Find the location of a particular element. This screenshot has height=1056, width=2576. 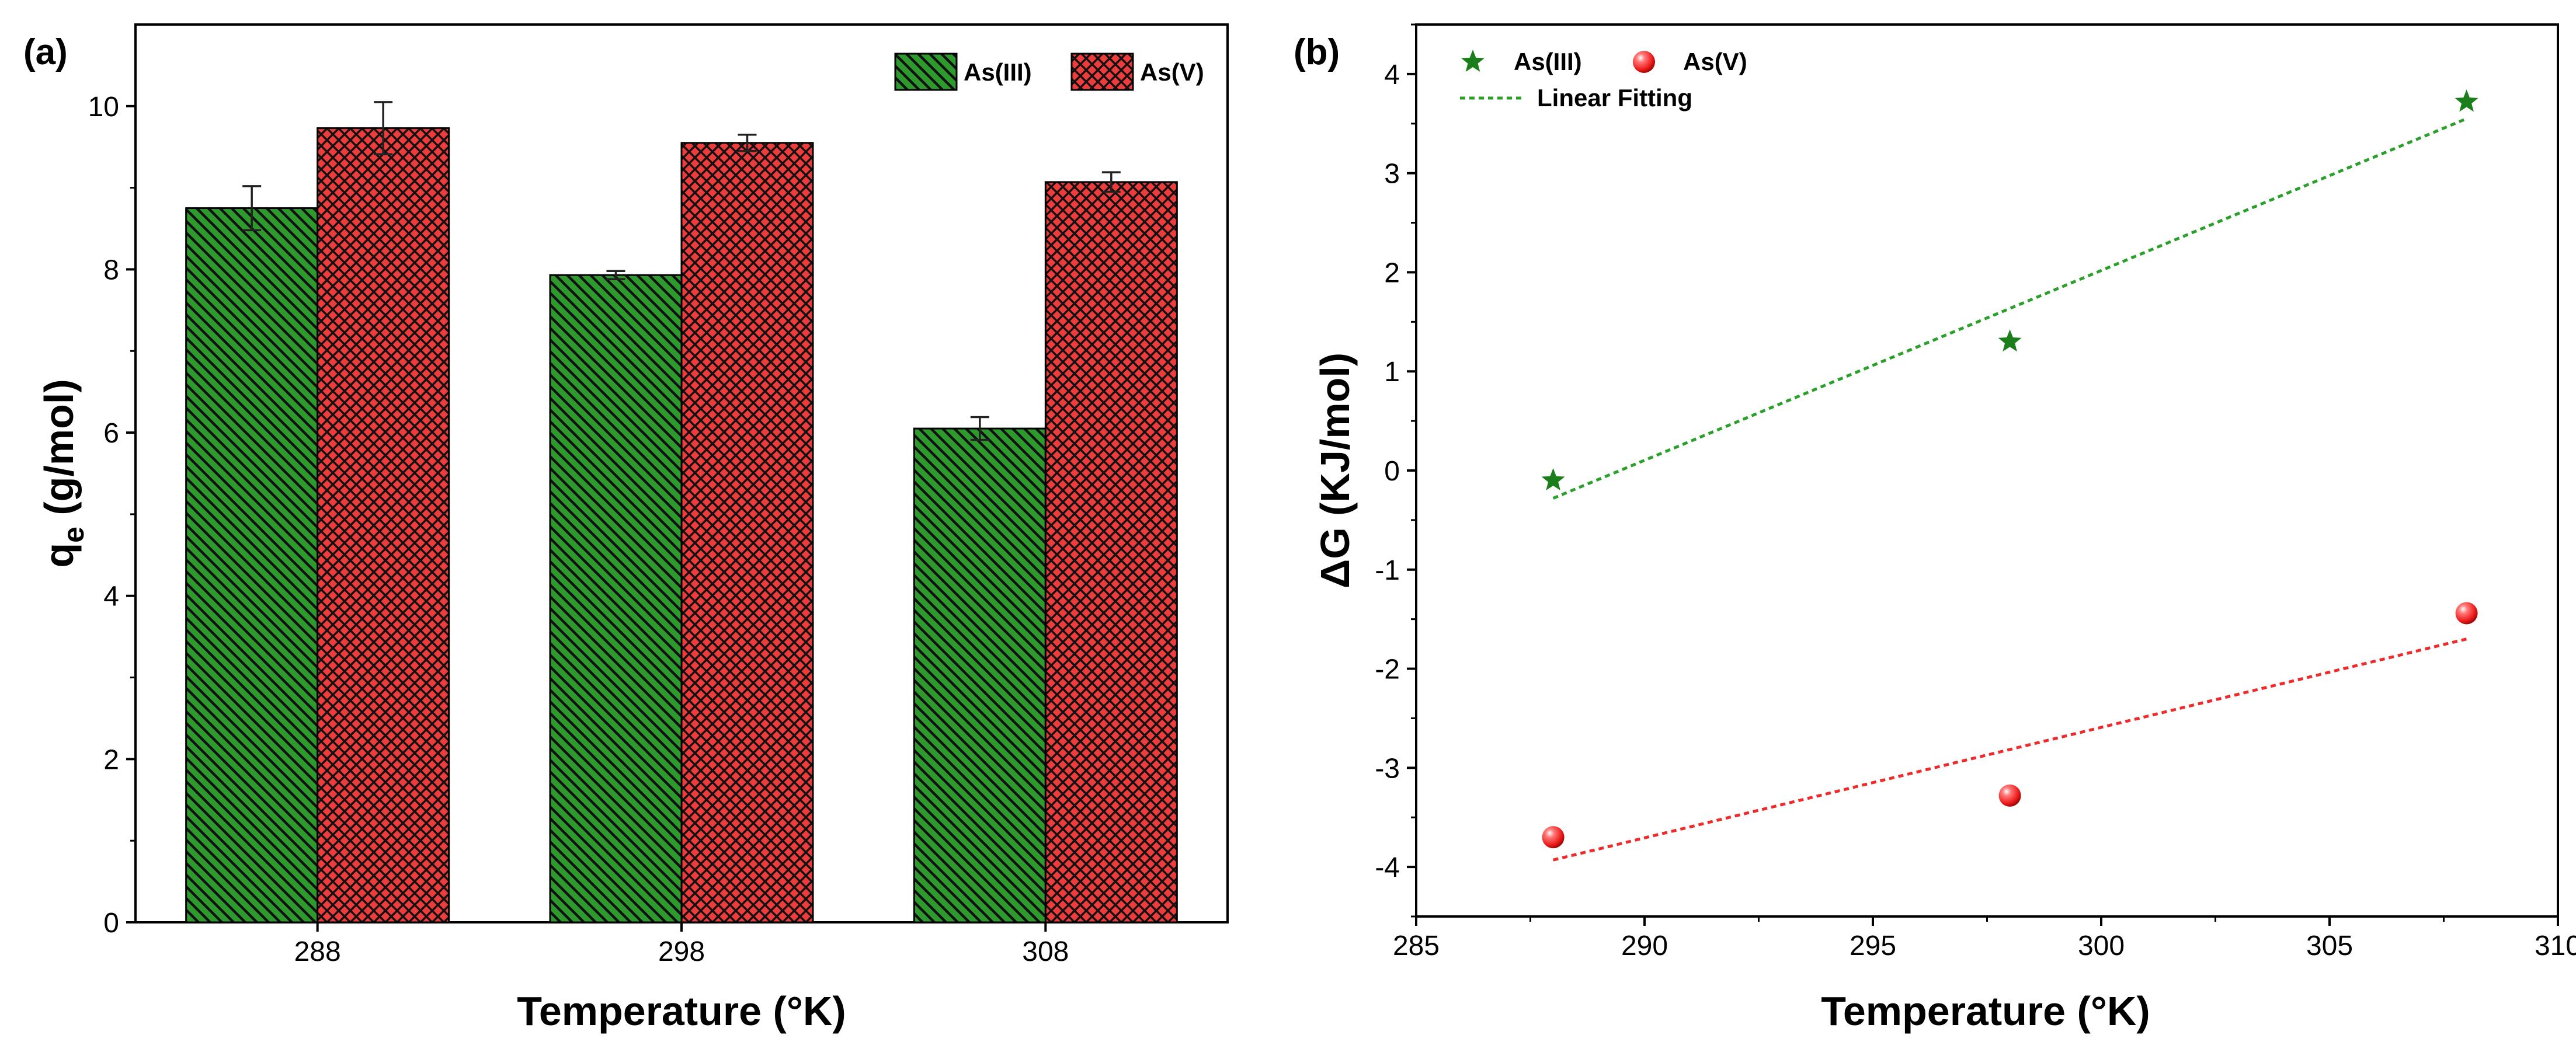

panel-a-y-ticks: 0 2 4 6 8 10 is located at coordinates (112, 515).